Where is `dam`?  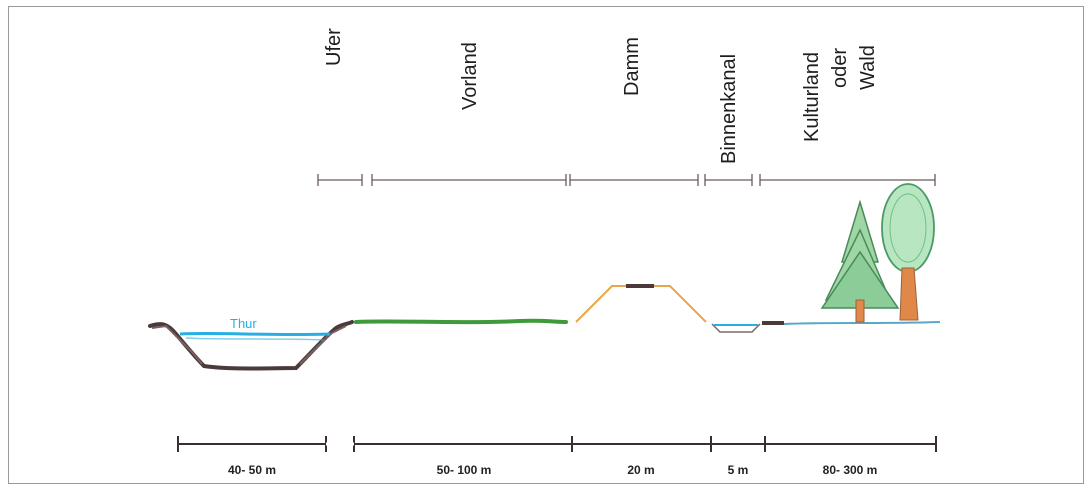
dam is located at coordinates (641, 304).